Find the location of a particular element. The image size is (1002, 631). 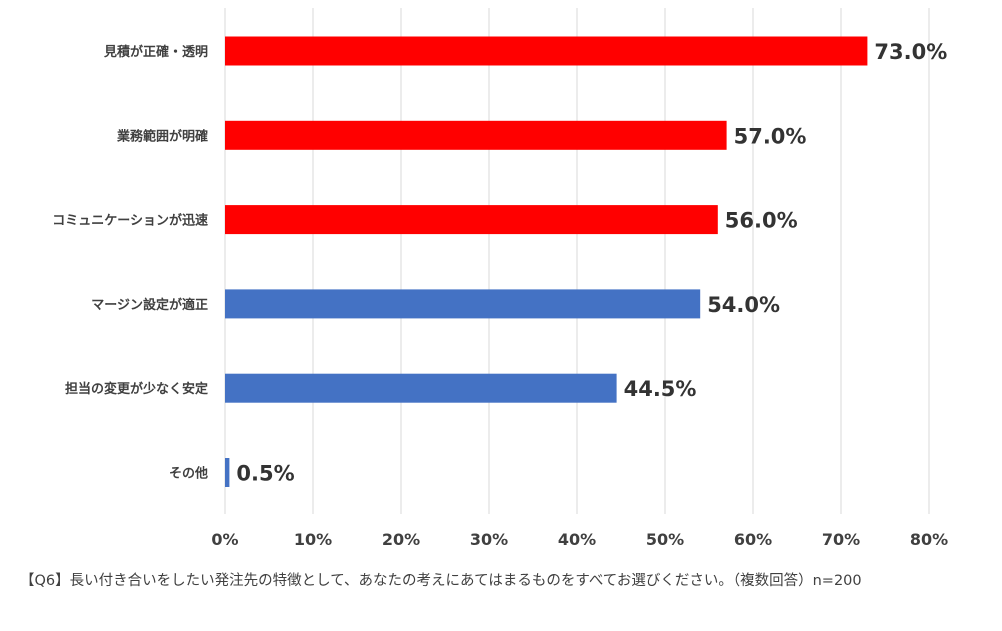

x-tick-label: 50% is located at coordinates (665, 539).